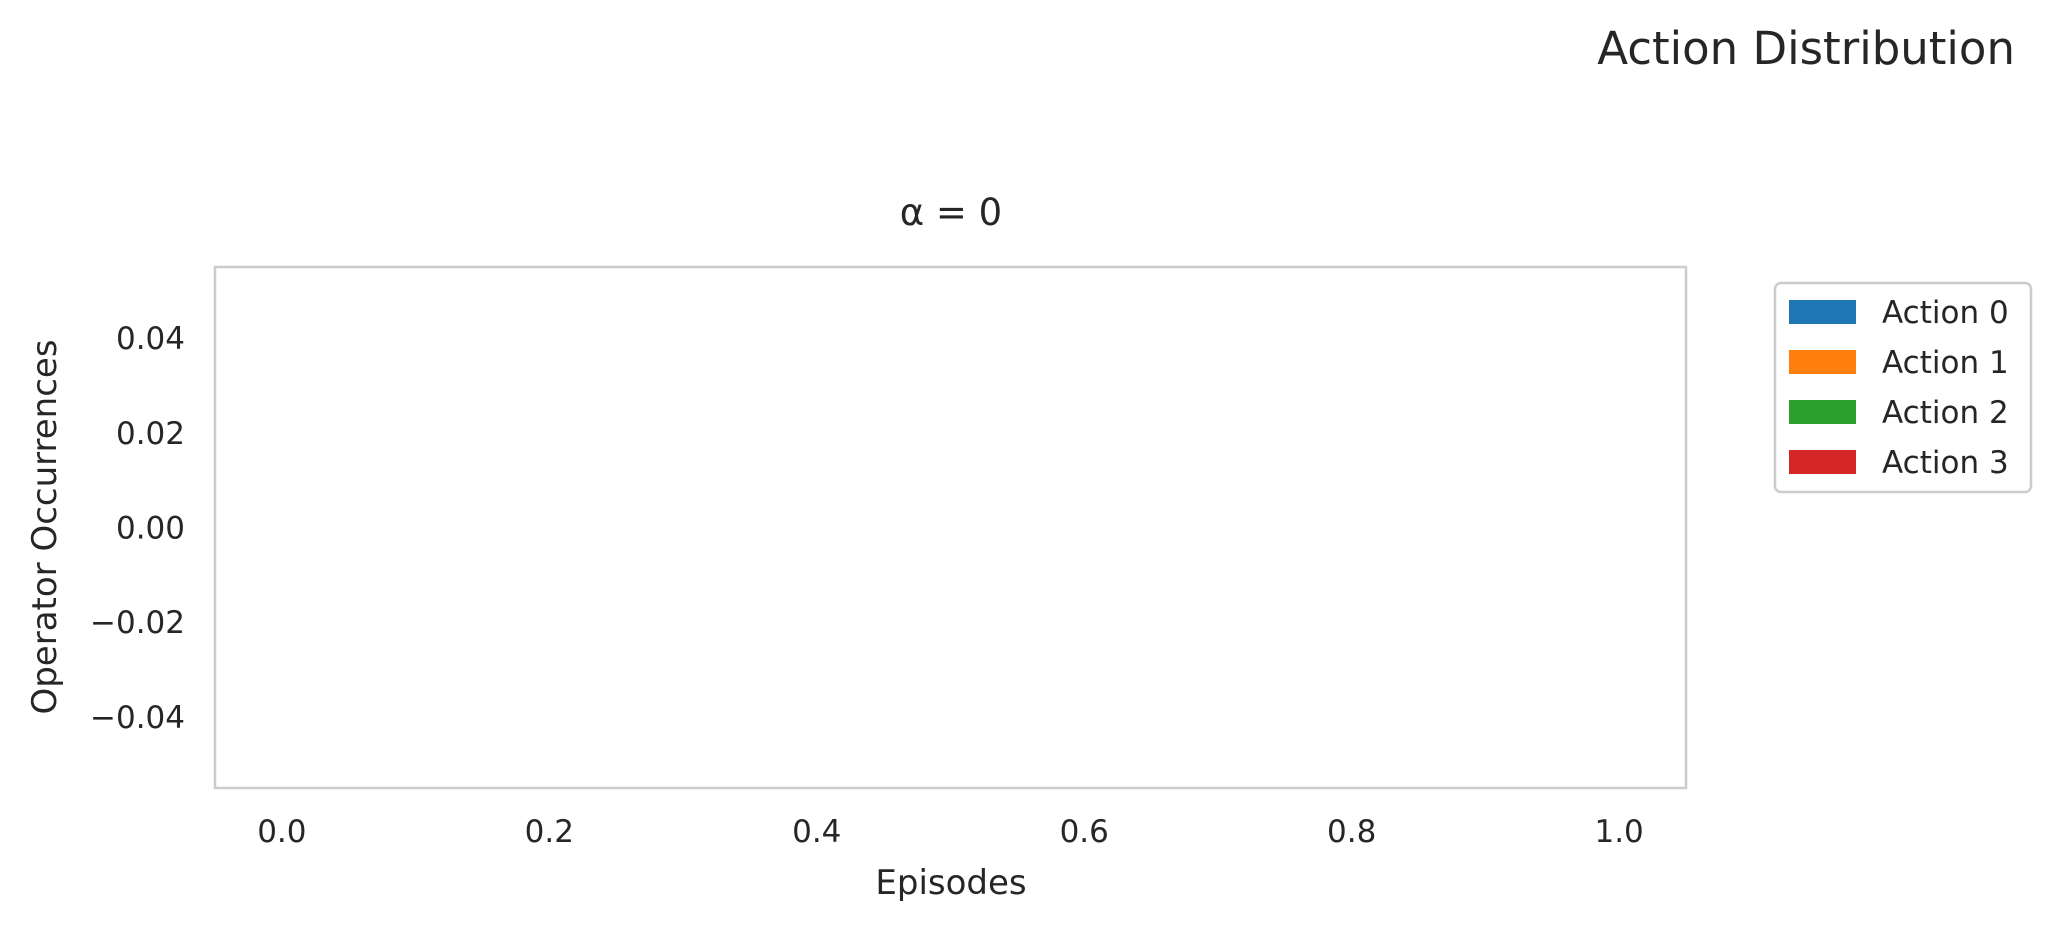  What do you see at coordinates (549, 832) in the screenshot?
I see `x-tick-label: 0.2` at bounding box center [549, 832].